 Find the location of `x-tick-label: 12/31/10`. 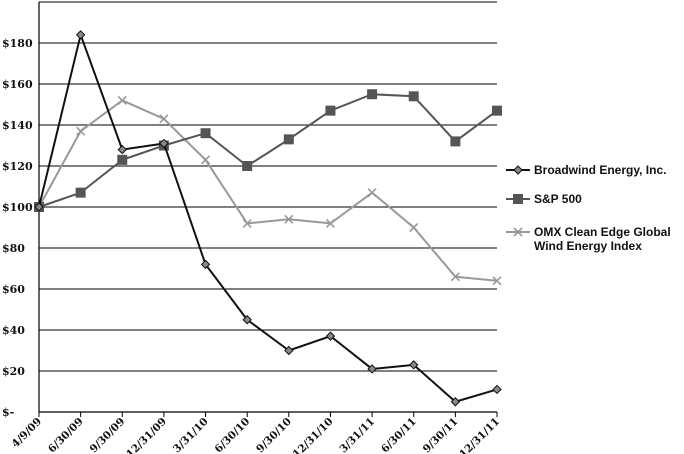

x-tick-label: 12/31/10 is located at coordinates (313, 435).